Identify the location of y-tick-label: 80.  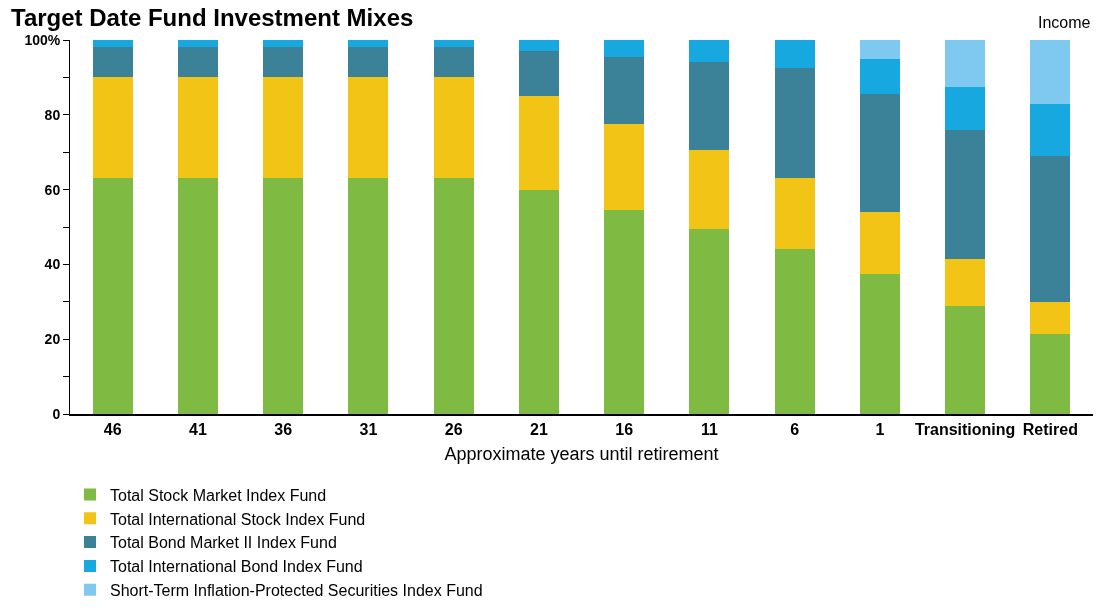
(52, 114).